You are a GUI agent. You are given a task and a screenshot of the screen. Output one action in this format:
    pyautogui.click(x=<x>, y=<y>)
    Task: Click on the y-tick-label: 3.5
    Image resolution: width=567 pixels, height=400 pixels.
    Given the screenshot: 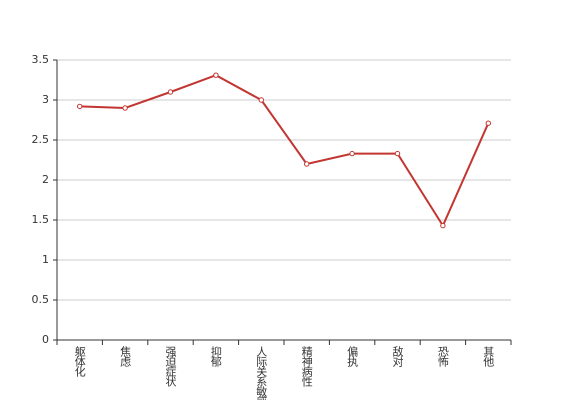 What is the action you would take?
    pyautogui.click(x=41, y=59)
    